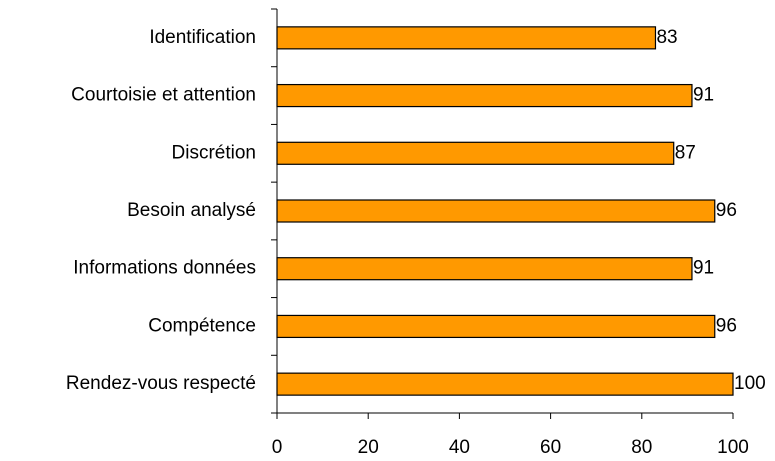 The image size is (775, 461). Describe the element at coordinates (161, 383) in the screenshot. I see `category-label: Rendez-vous respecté` at that location.